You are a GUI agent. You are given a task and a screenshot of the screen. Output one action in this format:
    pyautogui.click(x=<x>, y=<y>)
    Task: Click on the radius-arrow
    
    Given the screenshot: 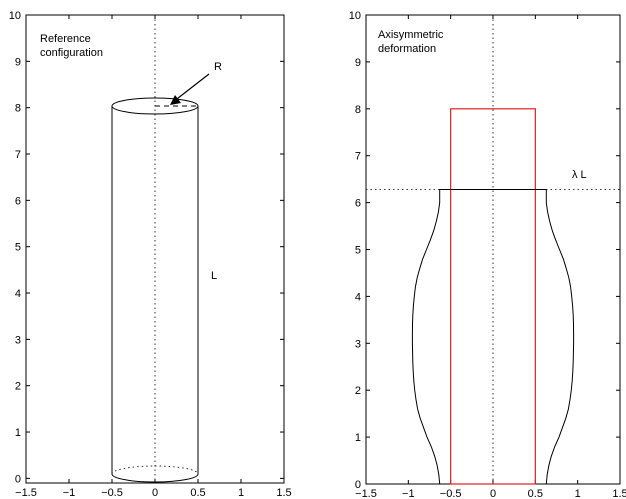 What is the action you would take?
    pyautogui.click(x=191, y=88)
    